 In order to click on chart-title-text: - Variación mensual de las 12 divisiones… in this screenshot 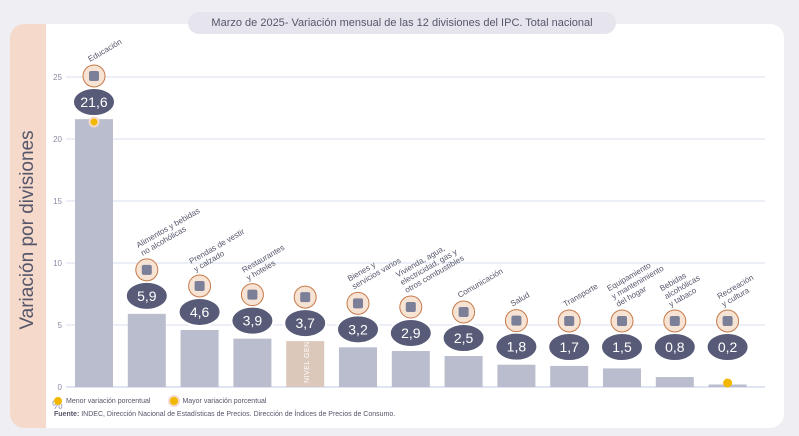, I will do `click(438, 23)`.